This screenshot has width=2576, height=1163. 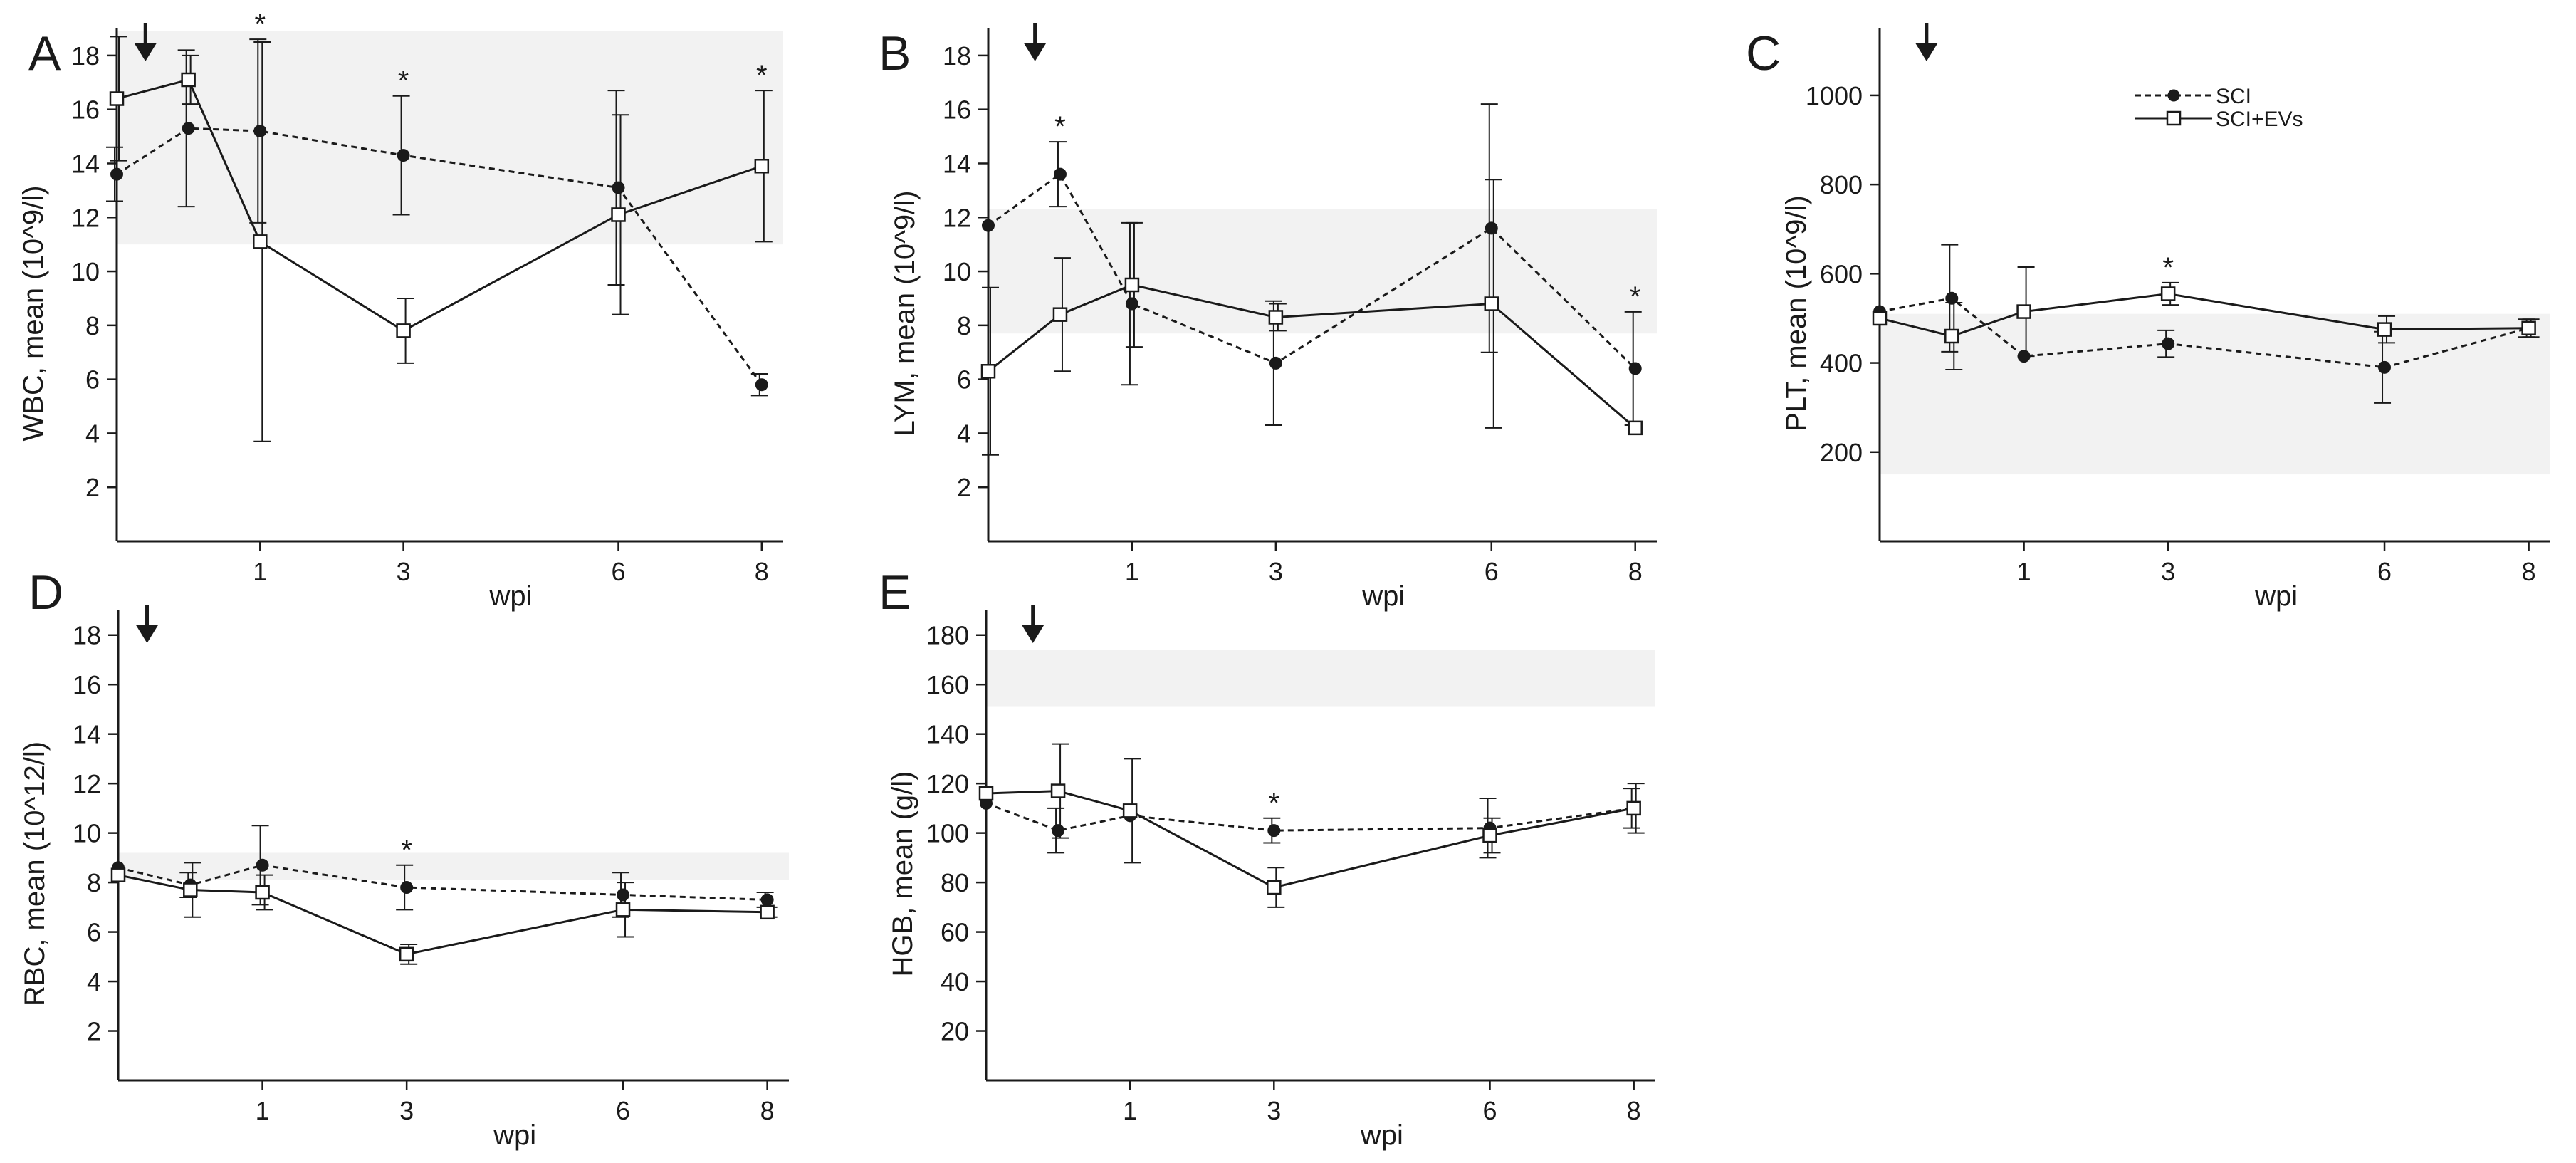 What do you see at coordinates (87, 834) in the screenshot?
I see `y-tick-label: 10` at bounding box center [87, 834].